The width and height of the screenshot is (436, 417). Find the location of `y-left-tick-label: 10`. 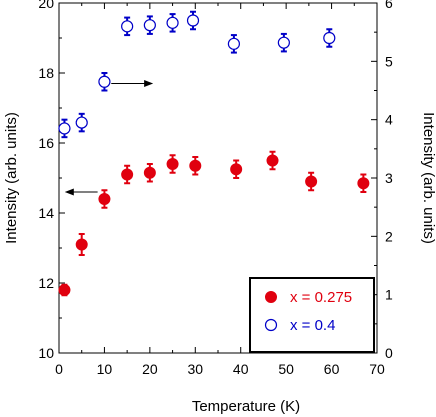

y-left-tick-label: 10 is located at coordinates (46, 353).